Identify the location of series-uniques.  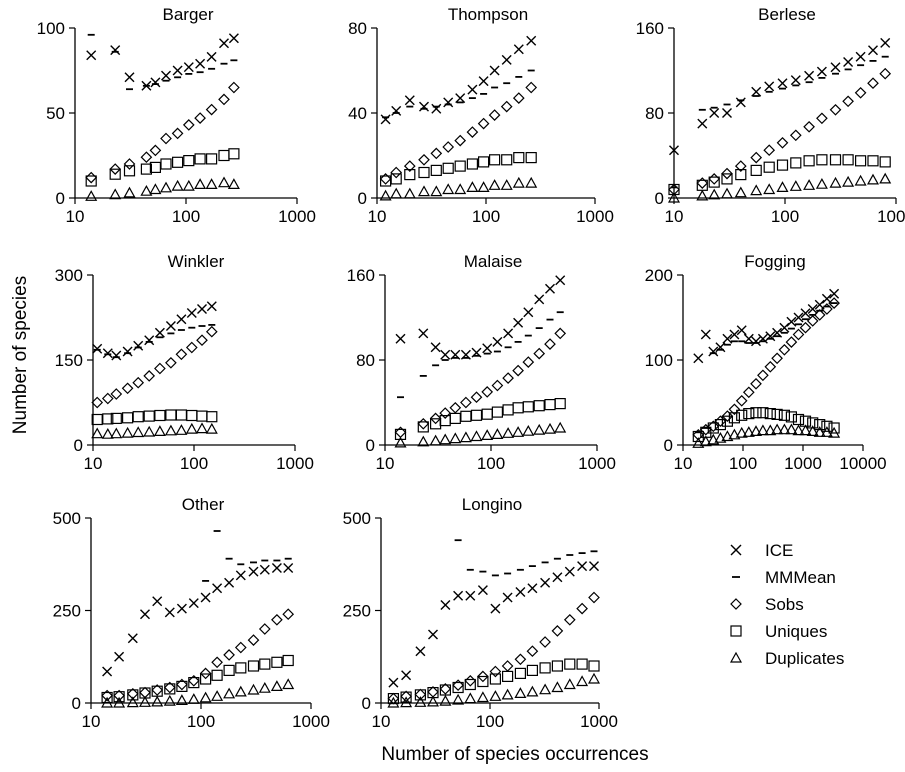
(458, 169).